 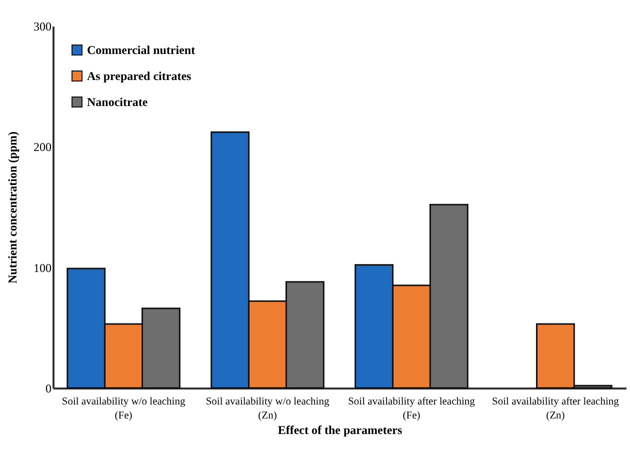 What do you see at coordinates (124, 409) in the screenshot?
I see `x-tick-label: Soil availability w/o leaching (Fe)` at bounding box center [124, 409].